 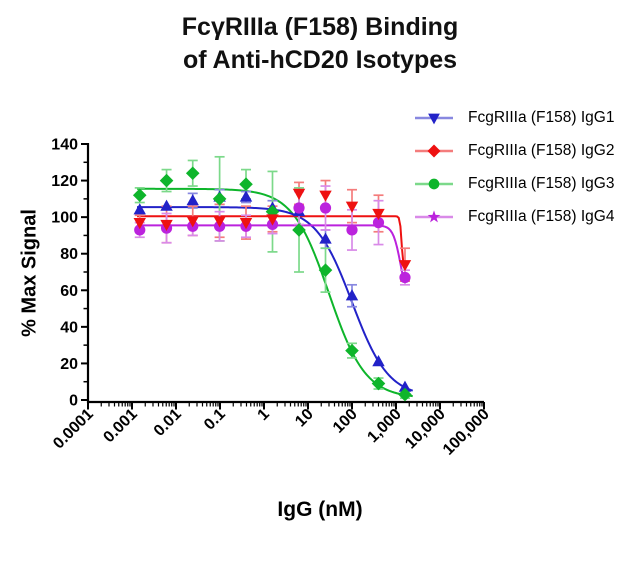 What do you see at coordinates (541, 216) in the screenshot?
I see `legend-label-igg4: FcgRIIIa (F158) IgG4` at bounding box center [541, 216].